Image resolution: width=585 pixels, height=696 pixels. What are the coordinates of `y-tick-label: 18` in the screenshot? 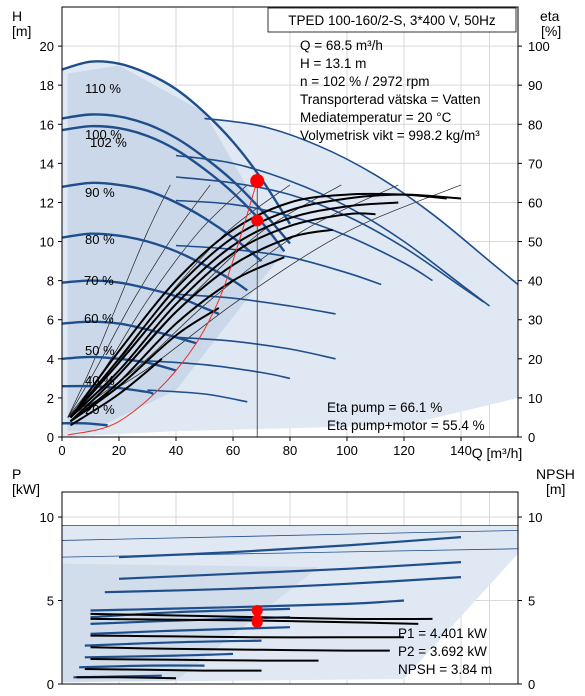 It's located at (47, 85).